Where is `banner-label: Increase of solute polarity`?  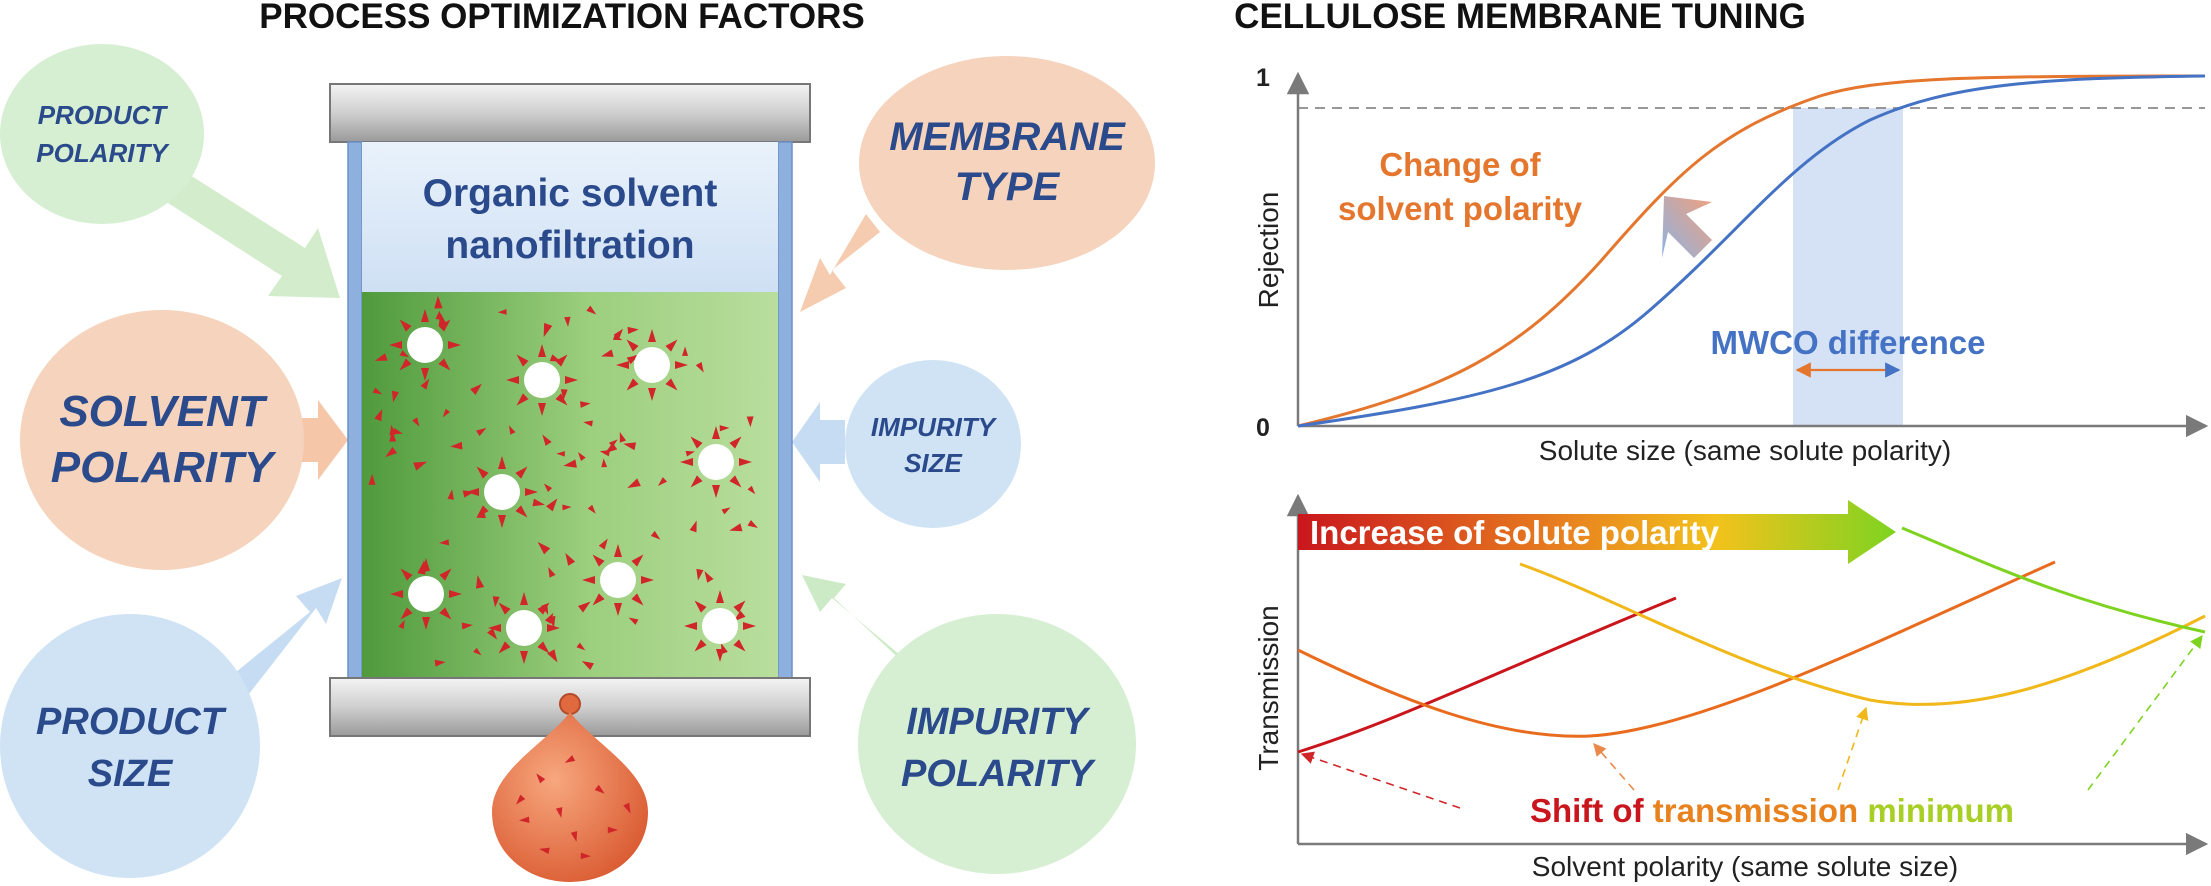 banner-label: Increase of solute polarity is located at coordinates (1515, 532).